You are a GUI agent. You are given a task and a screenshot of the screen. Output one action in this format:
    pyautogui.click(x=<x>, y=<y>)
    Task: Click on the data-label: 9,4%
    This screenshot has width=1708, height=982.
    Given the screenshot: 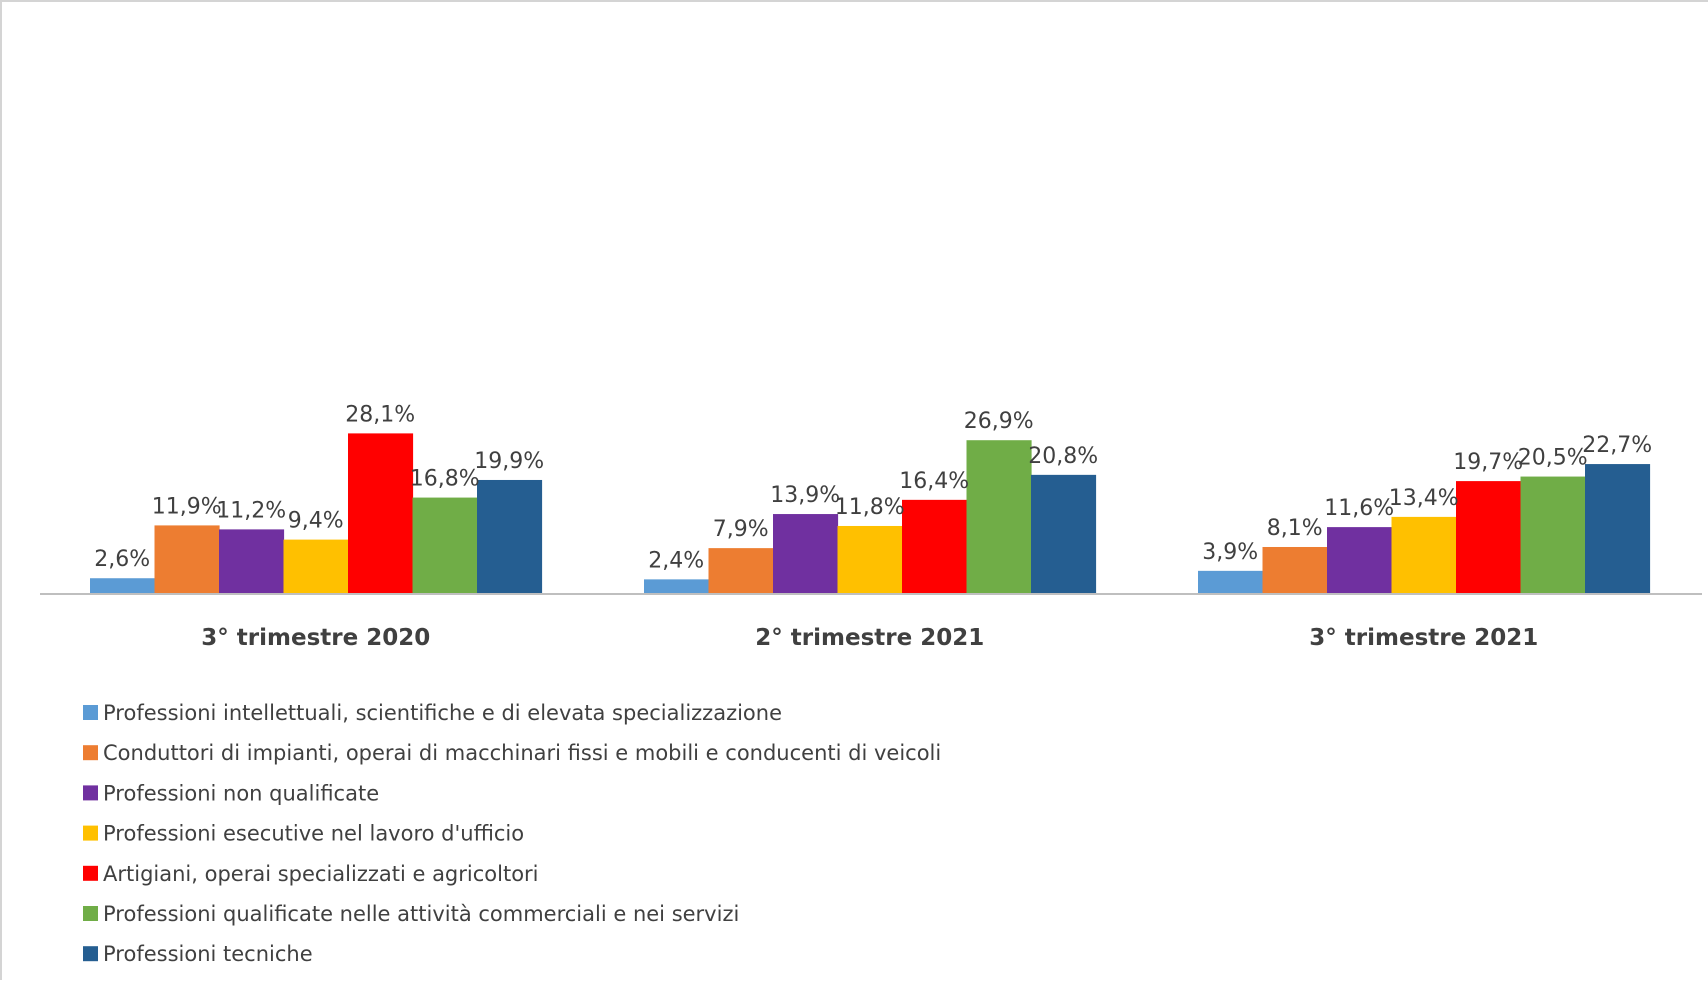 What is the action you would take?
    pyautogui.click(x=316, y=521)
    